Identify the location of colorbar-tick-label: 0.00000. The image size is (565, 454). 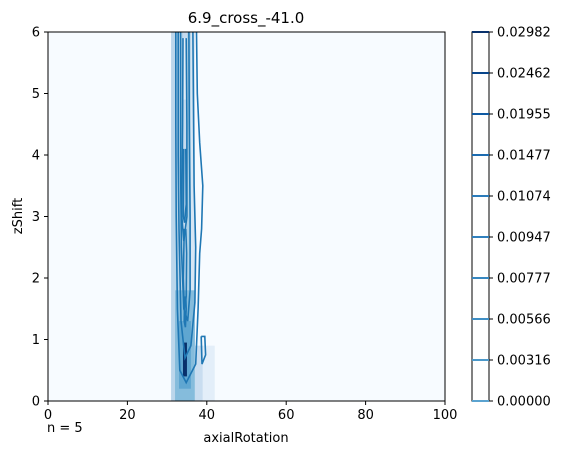
(524, 402).